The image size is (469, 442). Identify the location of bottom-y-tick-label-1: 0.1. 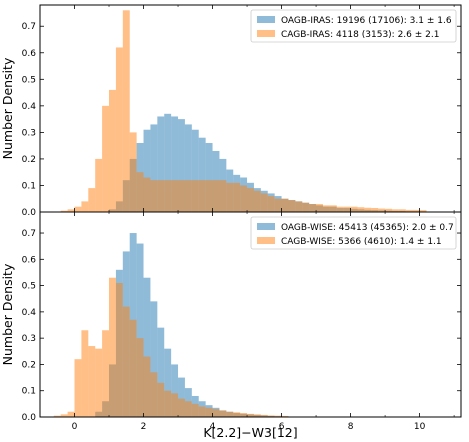
(29, 392).